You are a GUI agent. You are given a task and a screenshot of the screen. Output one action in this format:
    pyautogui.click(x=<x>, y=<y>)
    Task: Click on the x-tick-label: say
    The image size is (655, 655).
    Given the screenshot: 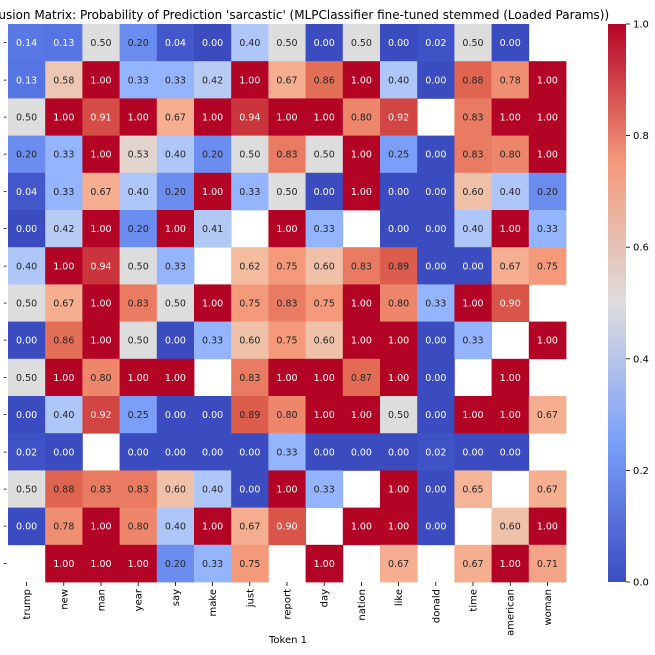 What is the action you would take?
    pyautogui.click(x=176, y=597)
    